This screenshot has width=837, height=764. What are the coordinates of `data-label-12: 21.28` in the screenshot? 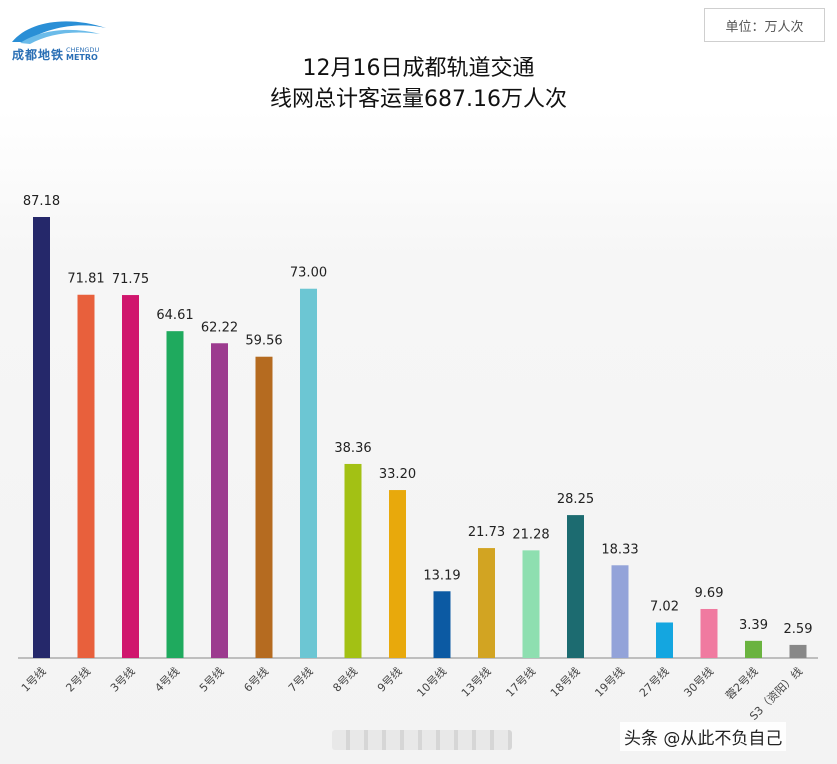 It's located at (530, 534).